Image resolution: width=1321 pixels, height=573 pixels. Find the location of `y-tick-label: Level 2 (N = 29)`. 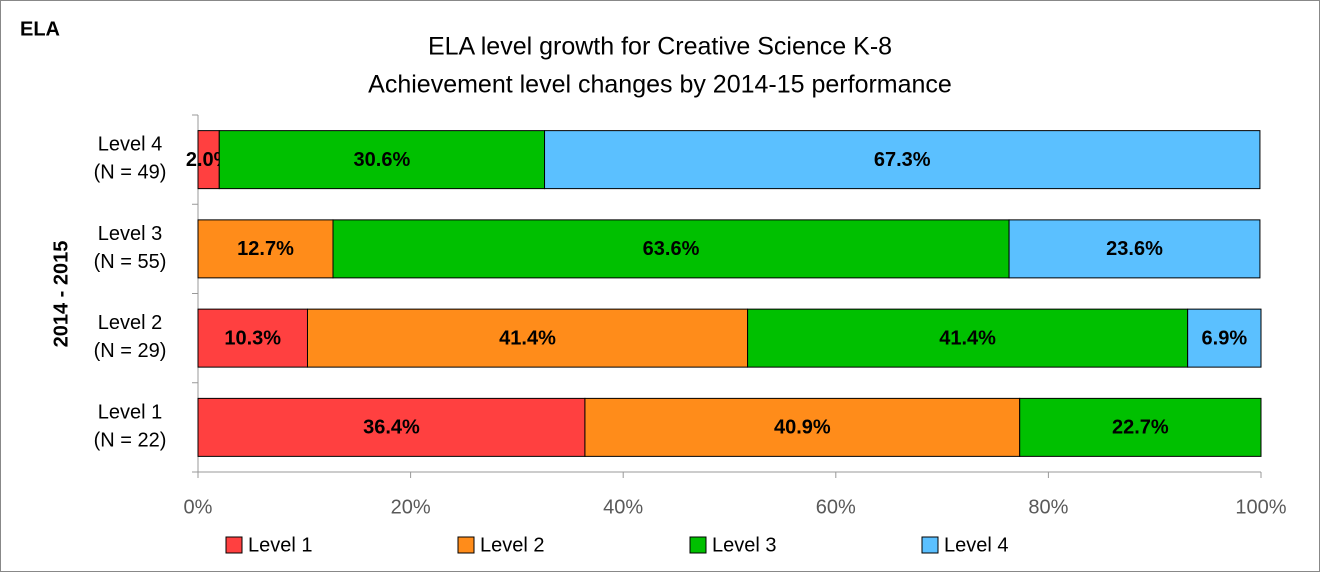

y-tick-label: Level 2 (N = 29) is located at coordinates (130, 337).